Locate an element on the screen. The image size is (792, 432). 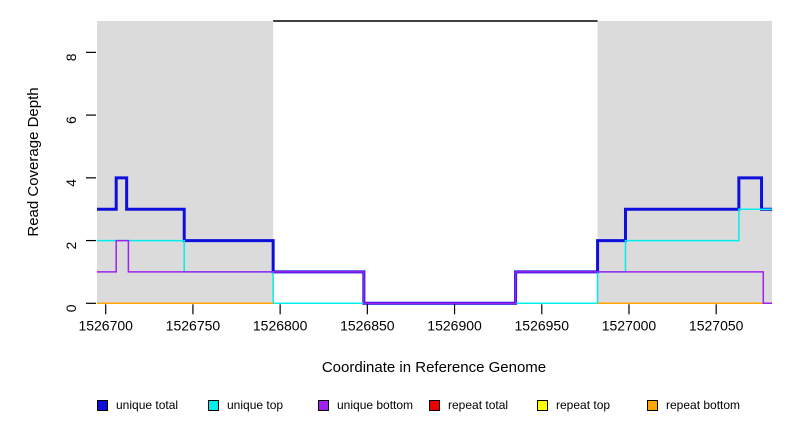
legend-label: repeat top is located at coordinates (583, 405).